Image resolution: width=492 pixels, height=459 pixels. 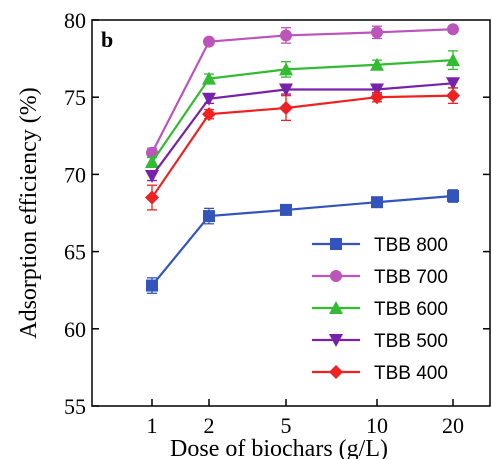 I want to click on x-axis-title: Dose of biochars (g/L), so click(x=279, y=447).